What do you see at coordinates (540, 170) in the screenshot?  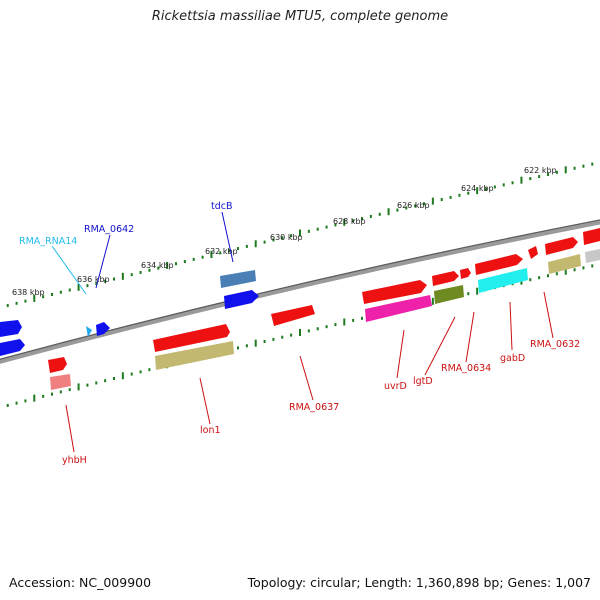 I see `kbp-label-622: 622 kbp` at bounding box center [540, 170].